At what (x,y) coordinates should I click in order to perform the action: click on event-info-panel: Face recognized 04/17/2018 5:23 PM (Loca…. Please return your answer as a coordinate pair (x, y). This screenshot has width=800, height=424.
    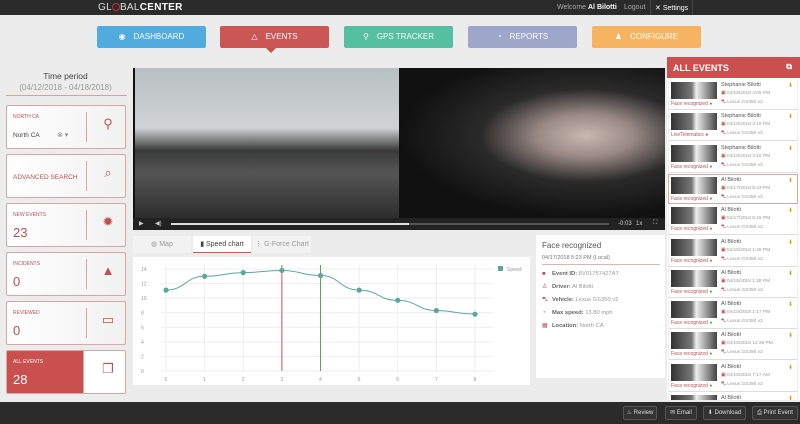
    Looking at the image, I should click on (600, 306).